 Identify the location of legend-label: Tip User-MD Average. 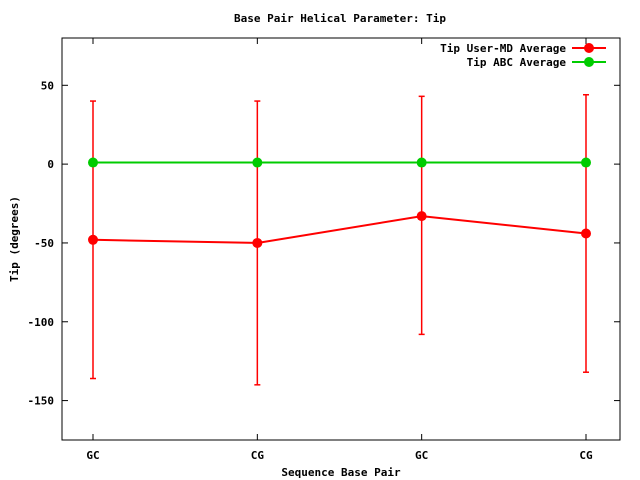
(503, 48).